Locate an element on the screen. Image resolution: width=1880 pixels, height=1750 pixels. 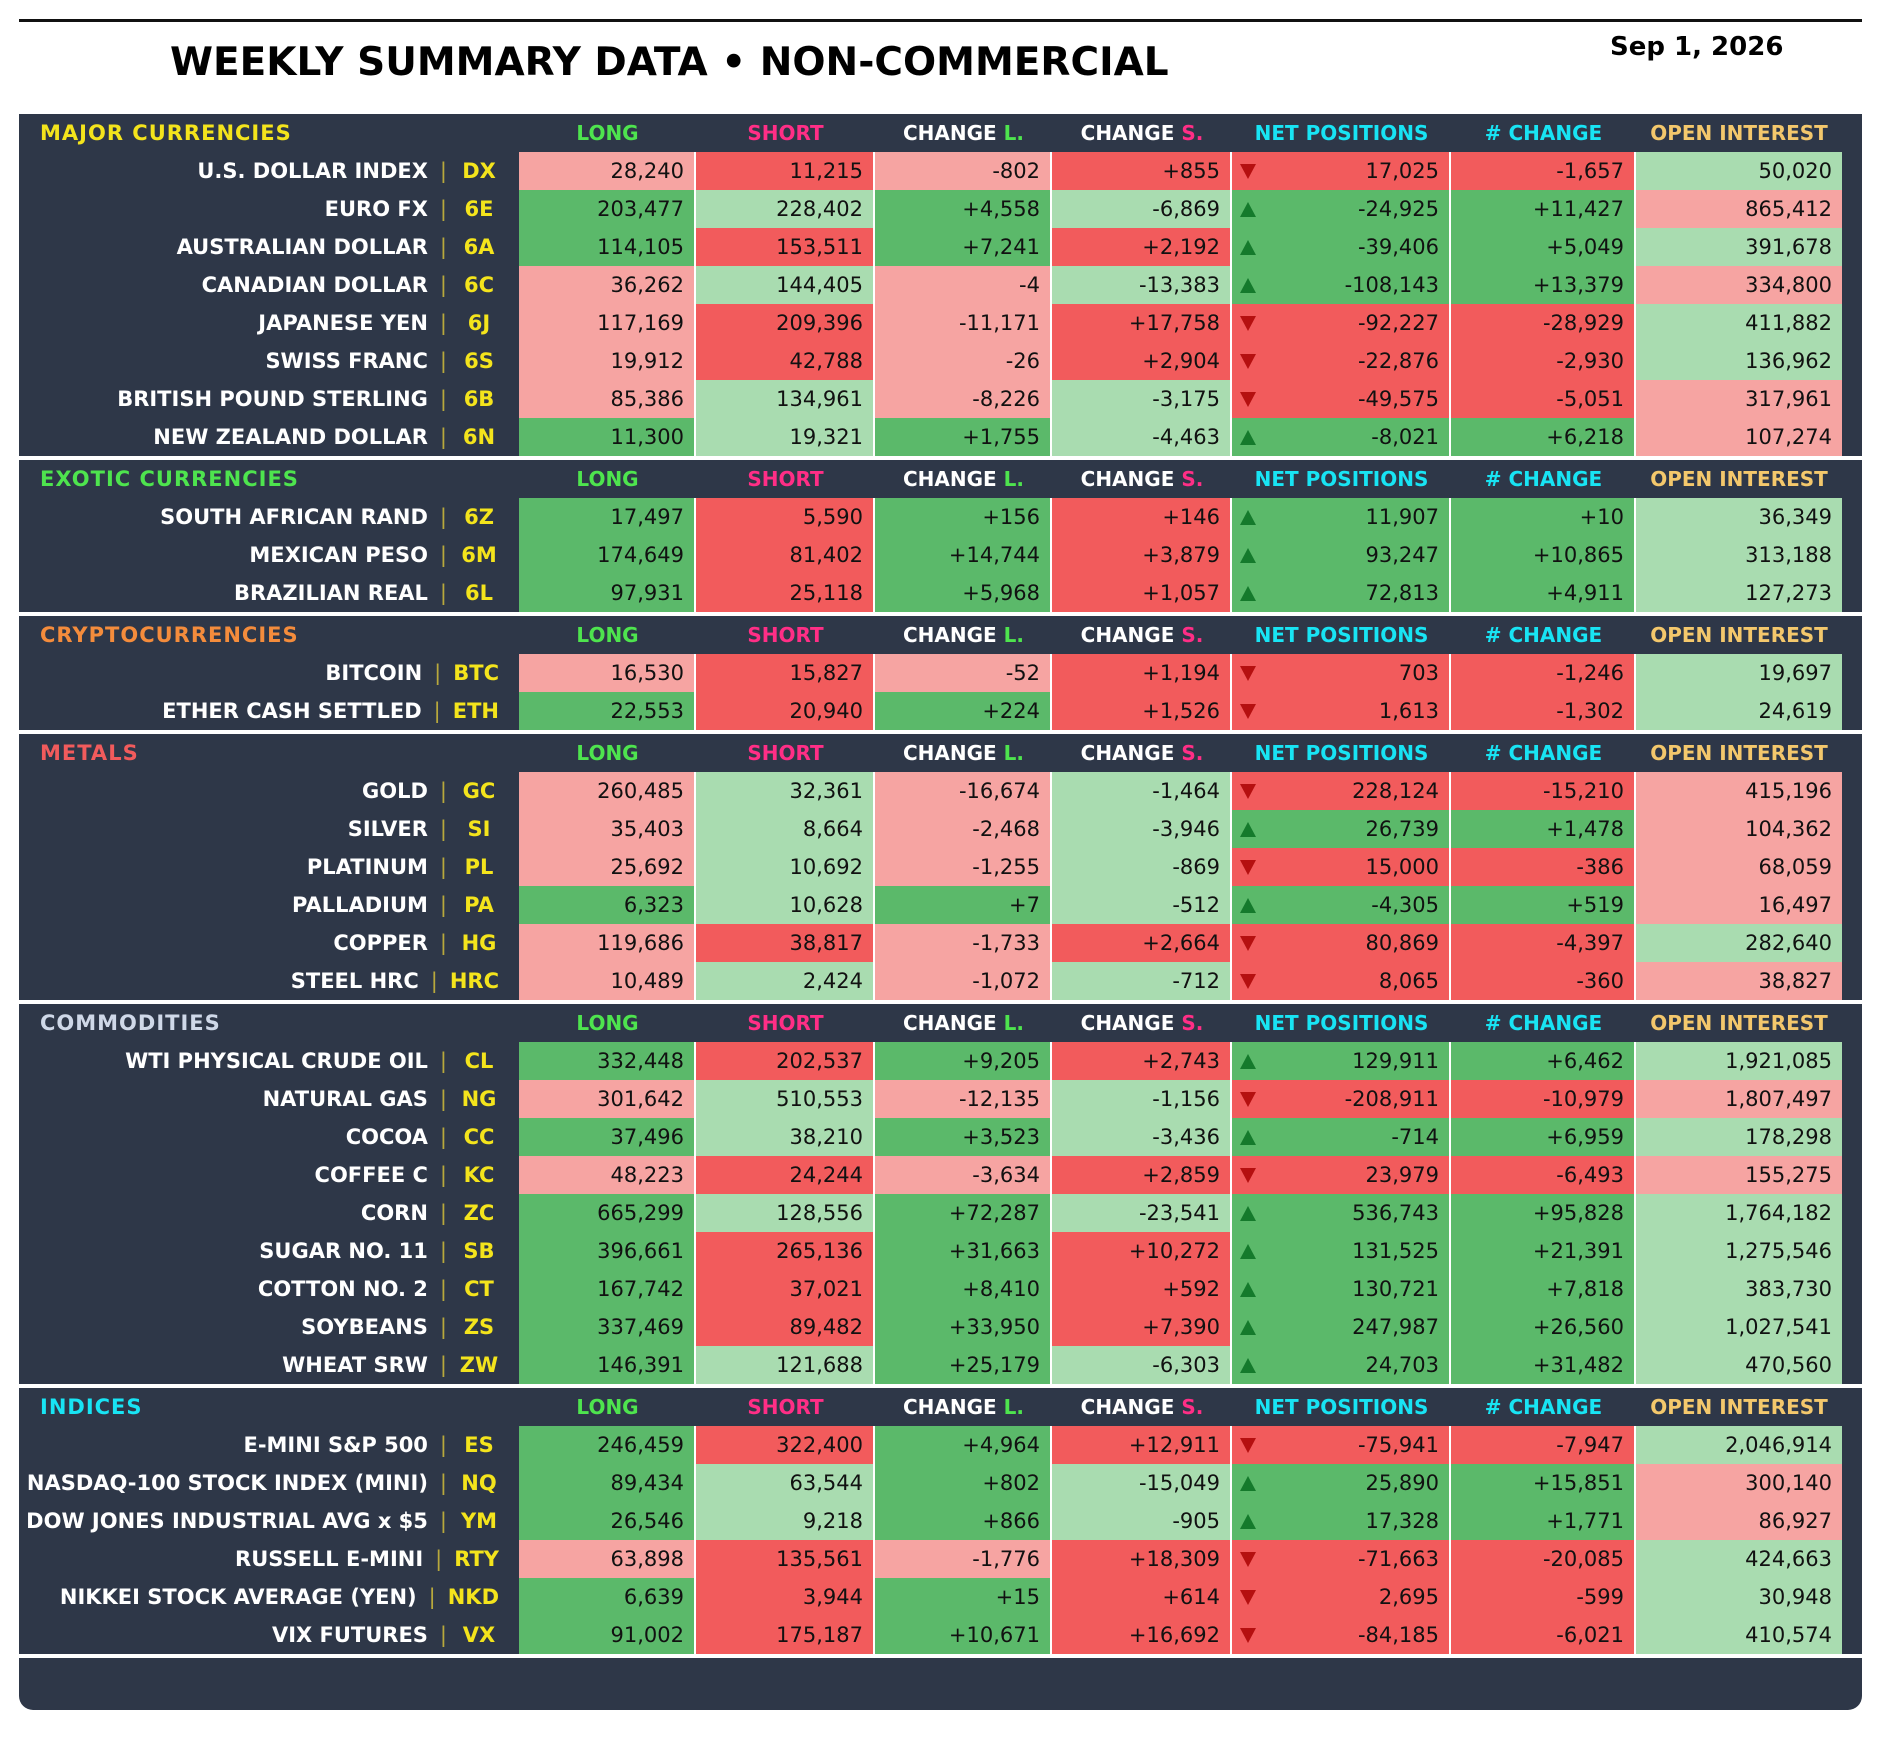
instrument-label: PALLADIUM | PA is located at coordinates (269, 905).